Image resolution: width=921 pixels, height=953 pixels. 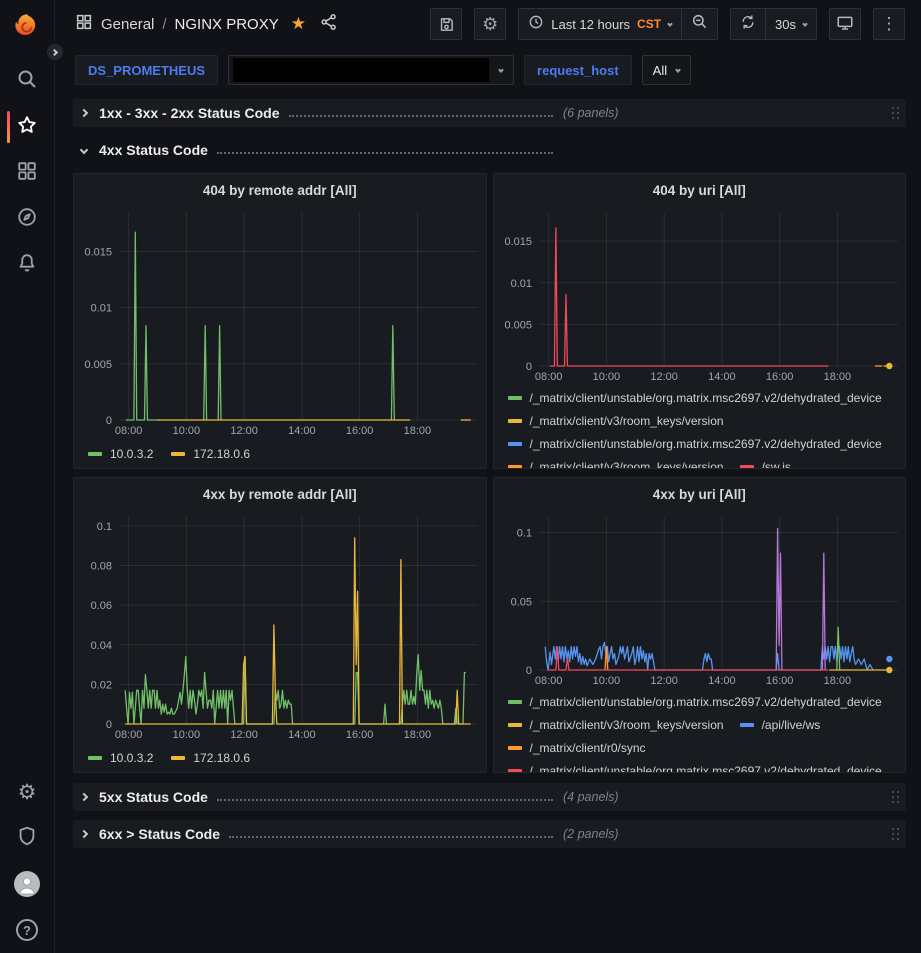 What do you see at coordinates (222, 454) in the screenshot?
I see `legend-label: 172.18.0.6` at bounding box center [222, 454].